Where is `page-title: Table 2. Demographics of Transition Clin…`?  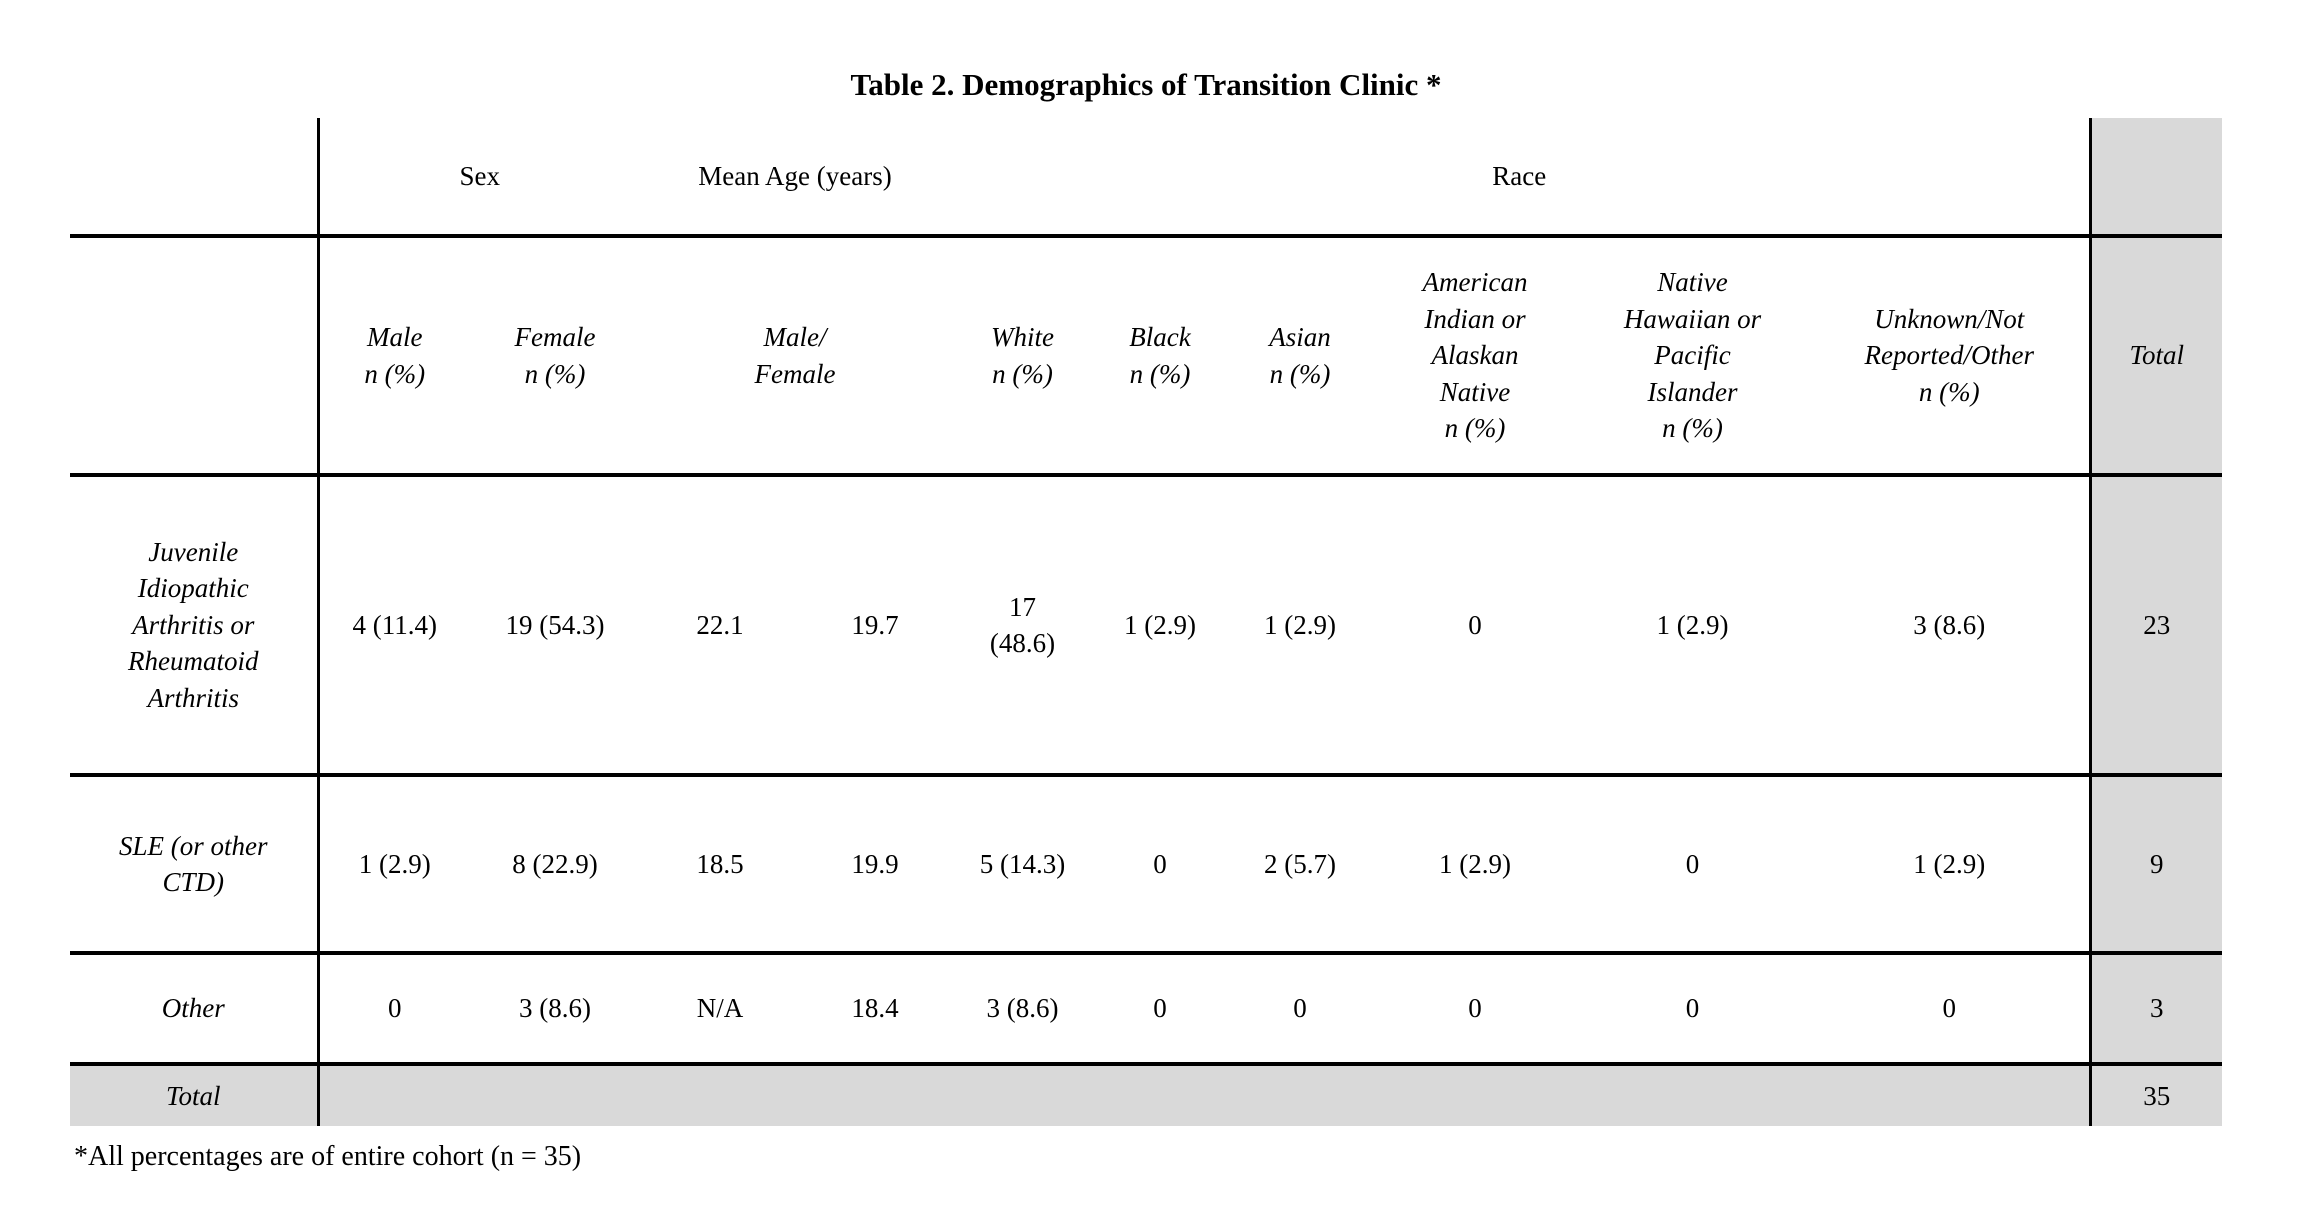 page-title: Table 2. Demographics of Transition Clin… is located at coordinates (1146, 84).